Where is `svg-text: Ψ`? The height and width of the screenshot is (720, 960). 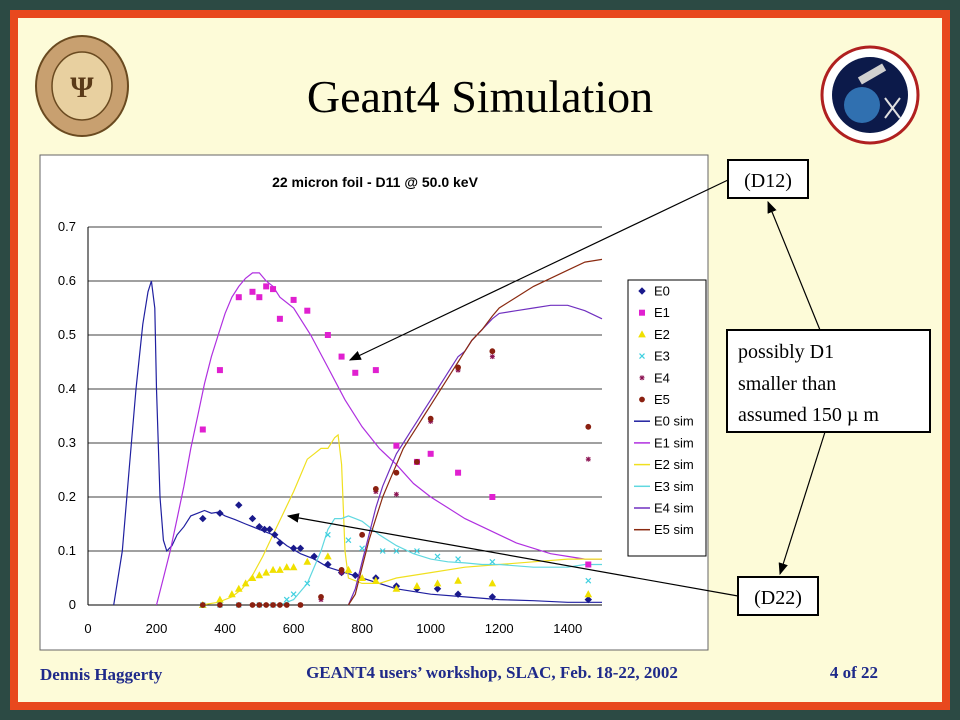
svg-text: Ψ is located at coordinates (82, 87).